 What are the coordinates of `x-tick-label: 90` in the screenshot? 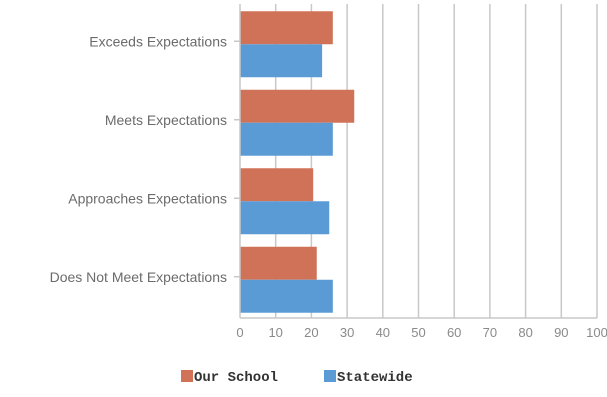 It's located at (561, 332).